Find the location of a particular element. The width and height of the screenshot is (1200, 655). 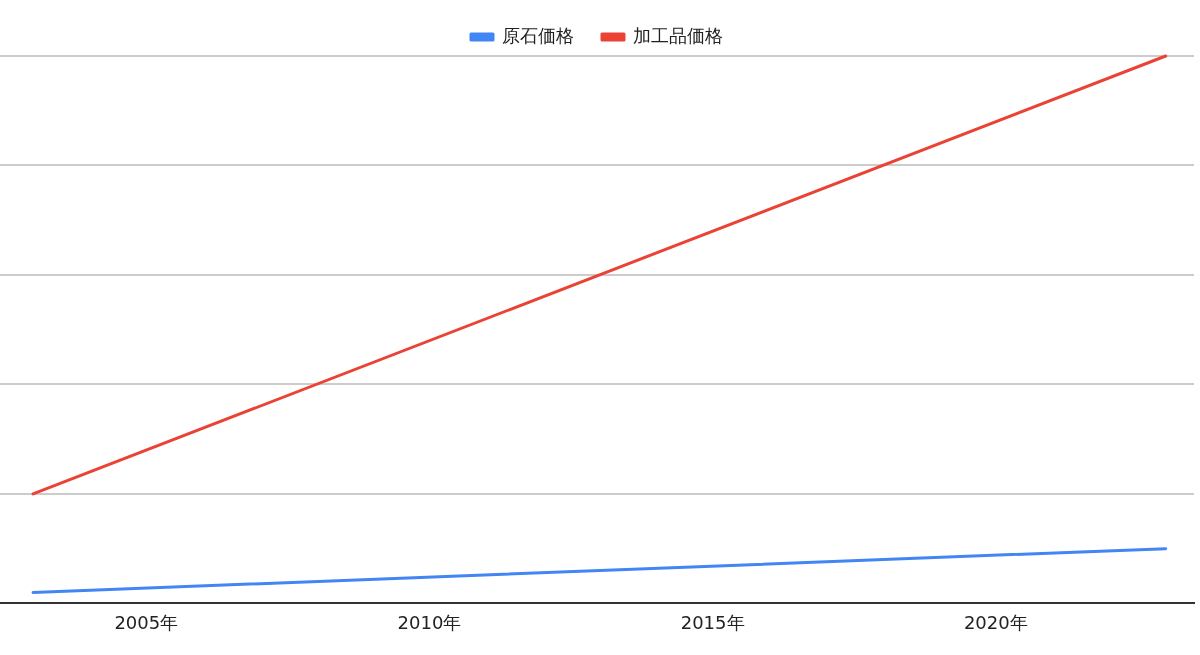

legend-label: 原石価格 is located at coordinates (538, 35).